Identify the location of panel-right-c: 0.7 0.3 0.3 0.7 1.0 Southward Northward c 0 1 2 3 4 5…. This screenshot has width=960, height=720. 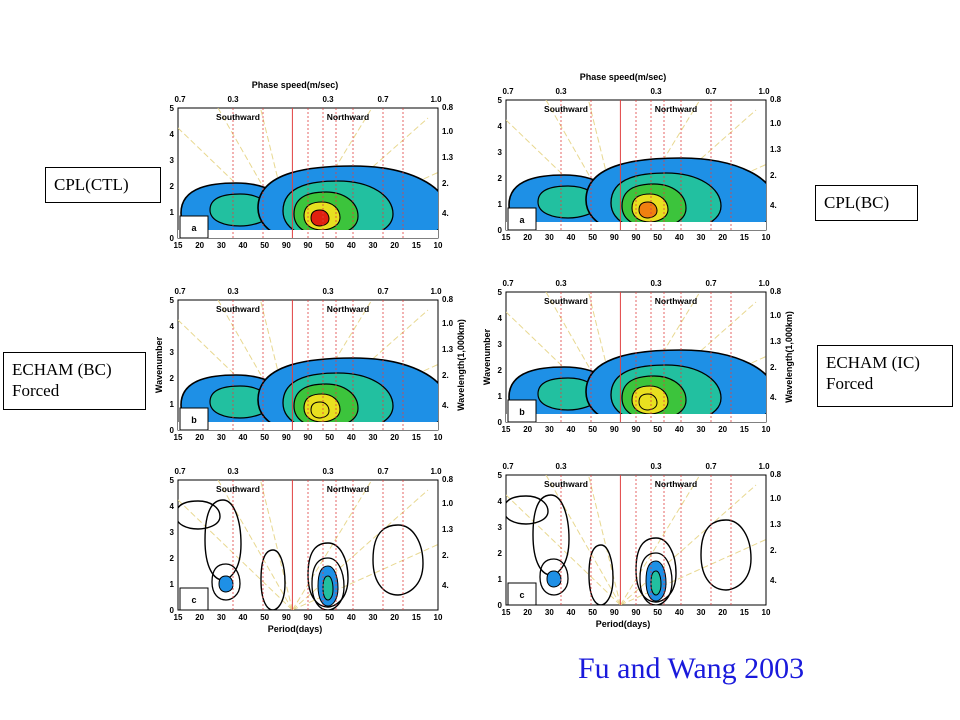
(633, 543).